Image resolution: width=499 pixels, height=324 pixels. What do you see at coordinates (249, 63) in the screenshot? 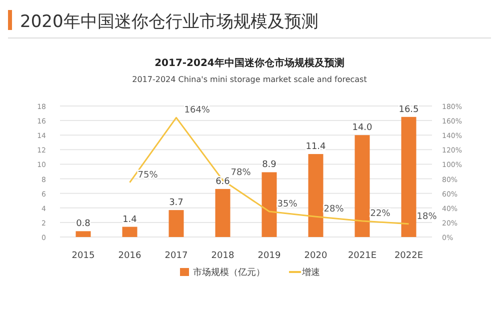
I see `chart-title: 2017-2024年中国迷你仓市场规模及预测` at bounding box center [249, 63].